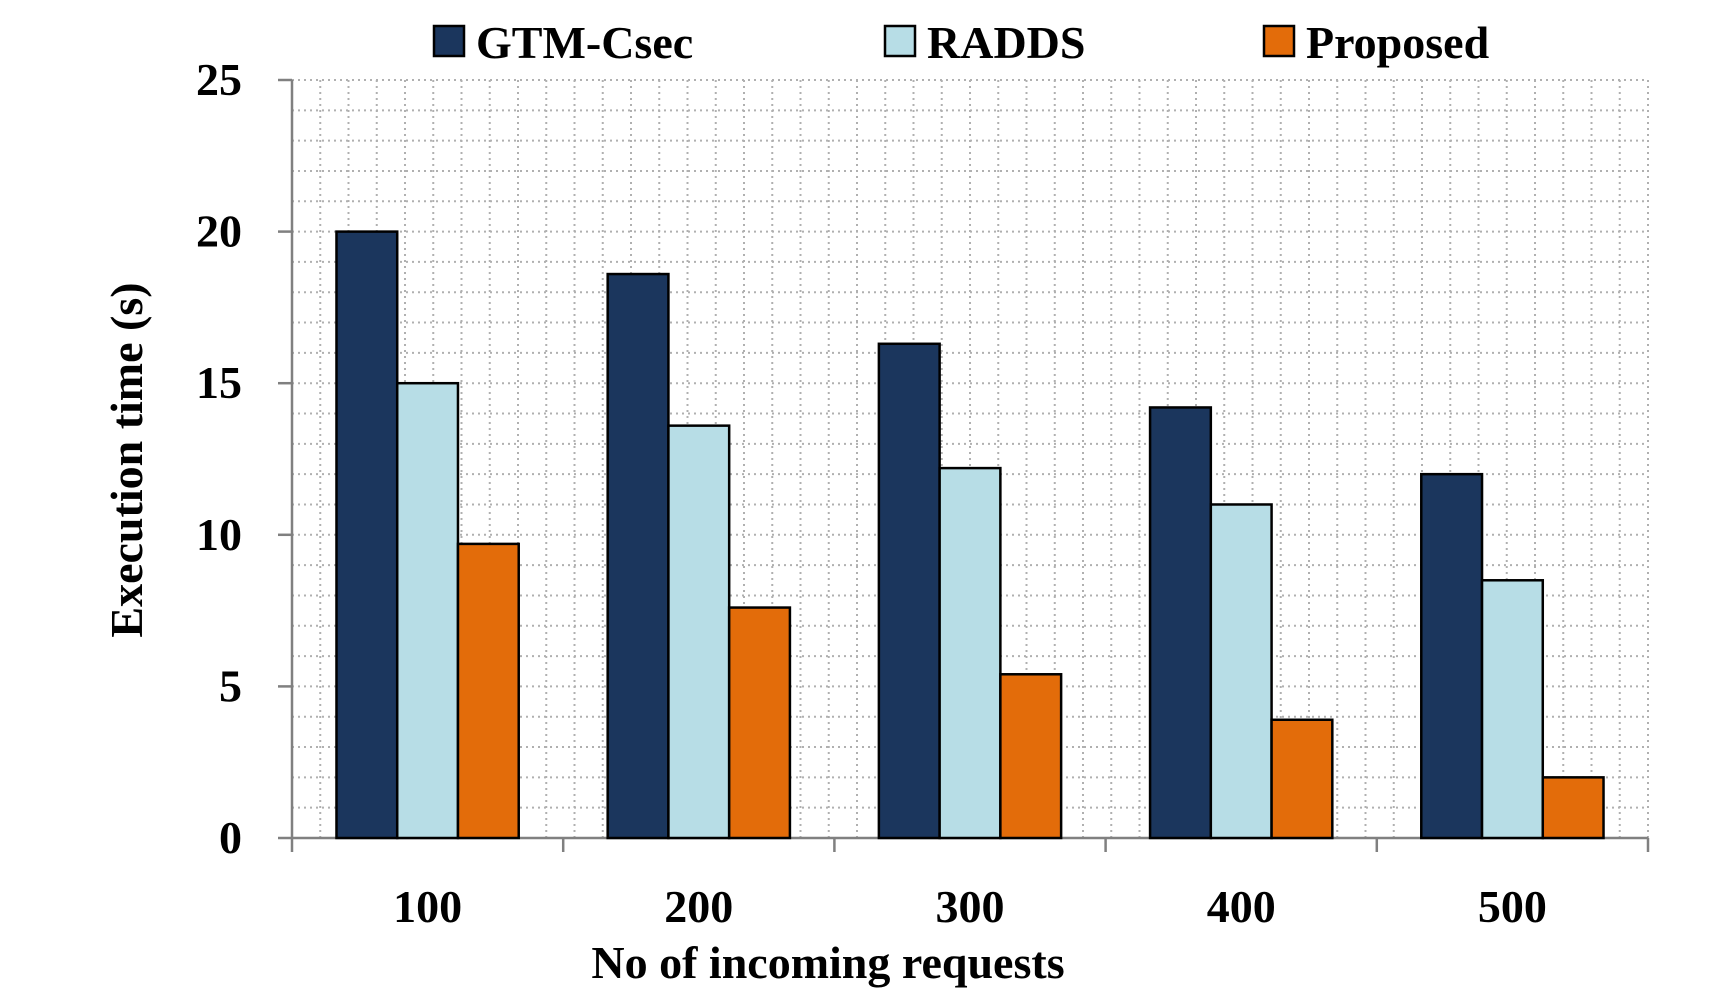  Describe the element at coordinates (219, 382) in the screenshot. I see `y-tick-label: 15` at that location.